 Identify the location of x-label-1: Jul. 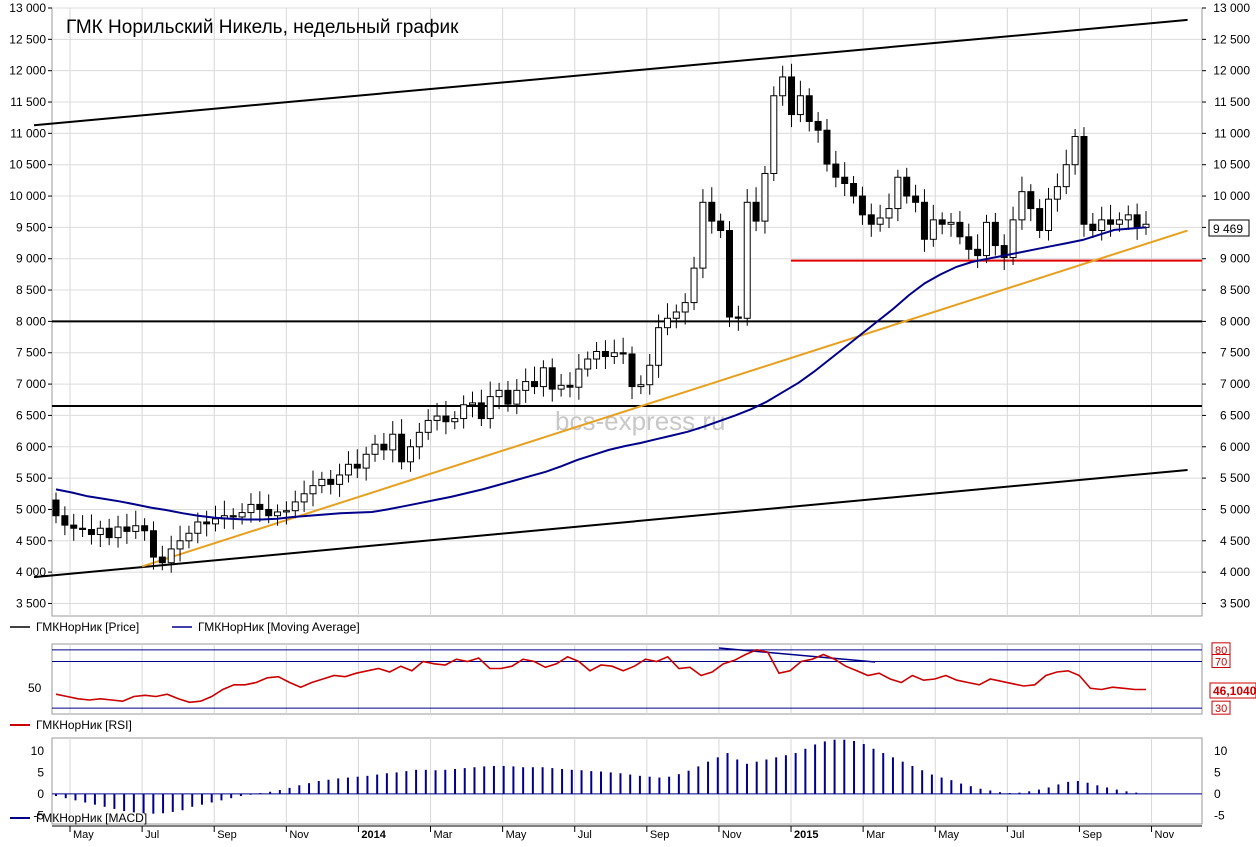
(152, 835).